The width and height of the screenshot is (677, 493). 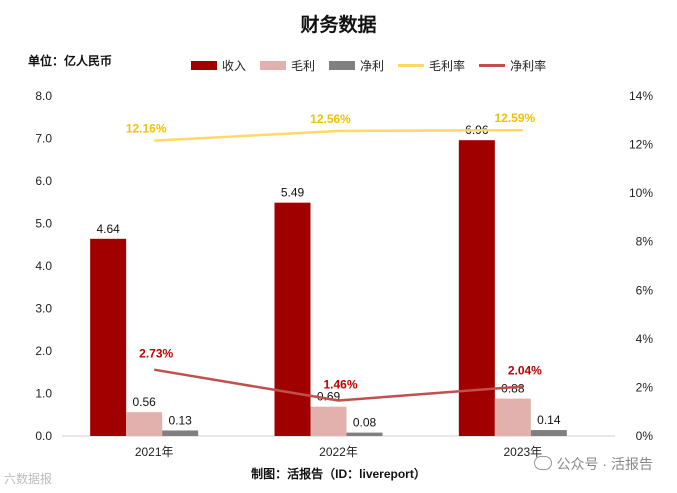 I want to click on right-axis-tick: 12%, so click(x=641, y=145).